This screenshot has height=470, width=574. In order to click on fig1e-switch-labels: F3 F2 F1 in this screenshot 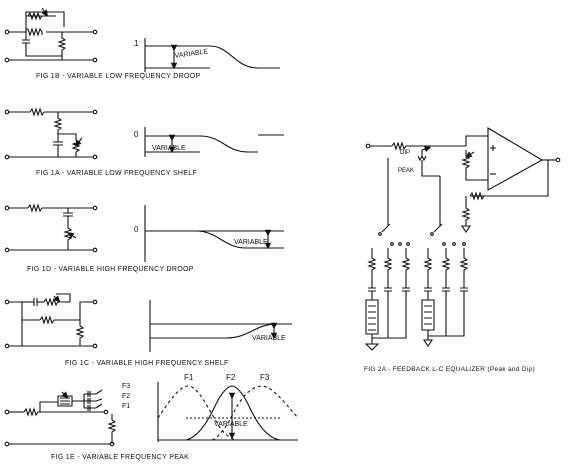, I will do `click(126, 396)`.